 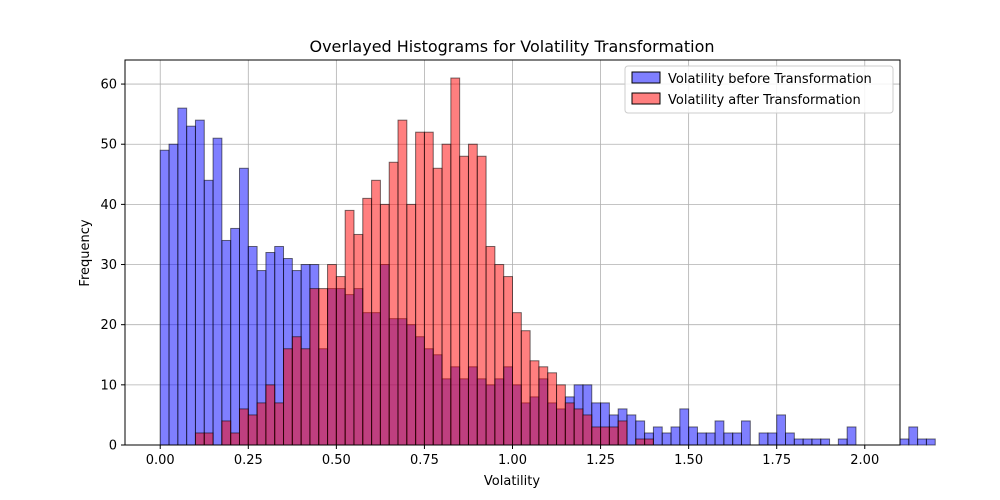 What do you see at coordinates (600, 460) in the screenshot?
I see `x-tick-label: 1.25` at bounding box center [600, 460].